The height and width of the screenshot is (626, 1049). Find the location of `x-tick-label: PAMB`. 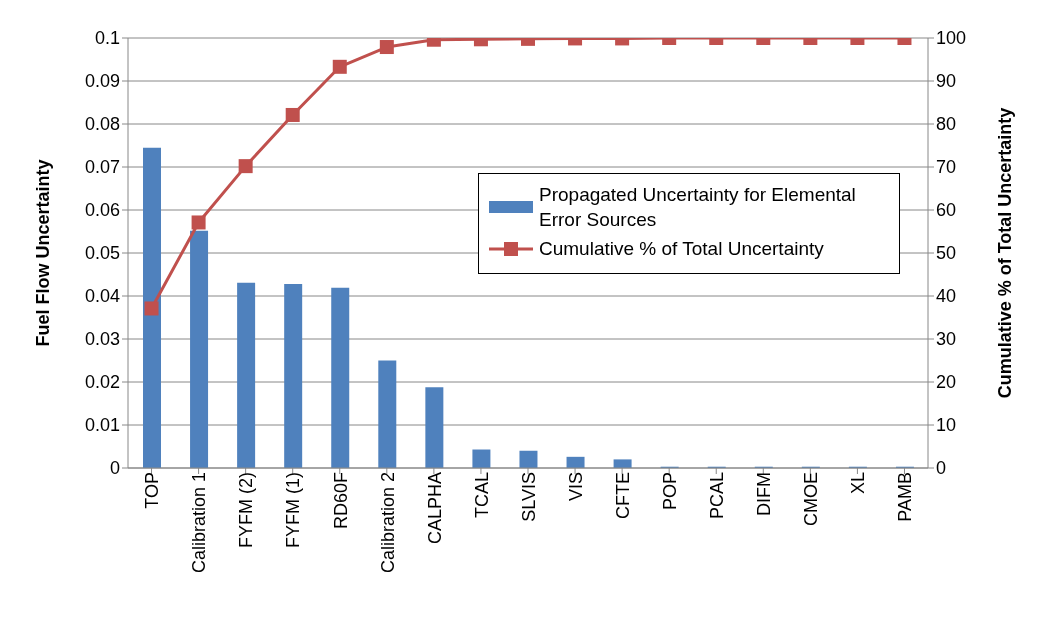

x-tick-label: PAMB is located at coordinates (905, 497).